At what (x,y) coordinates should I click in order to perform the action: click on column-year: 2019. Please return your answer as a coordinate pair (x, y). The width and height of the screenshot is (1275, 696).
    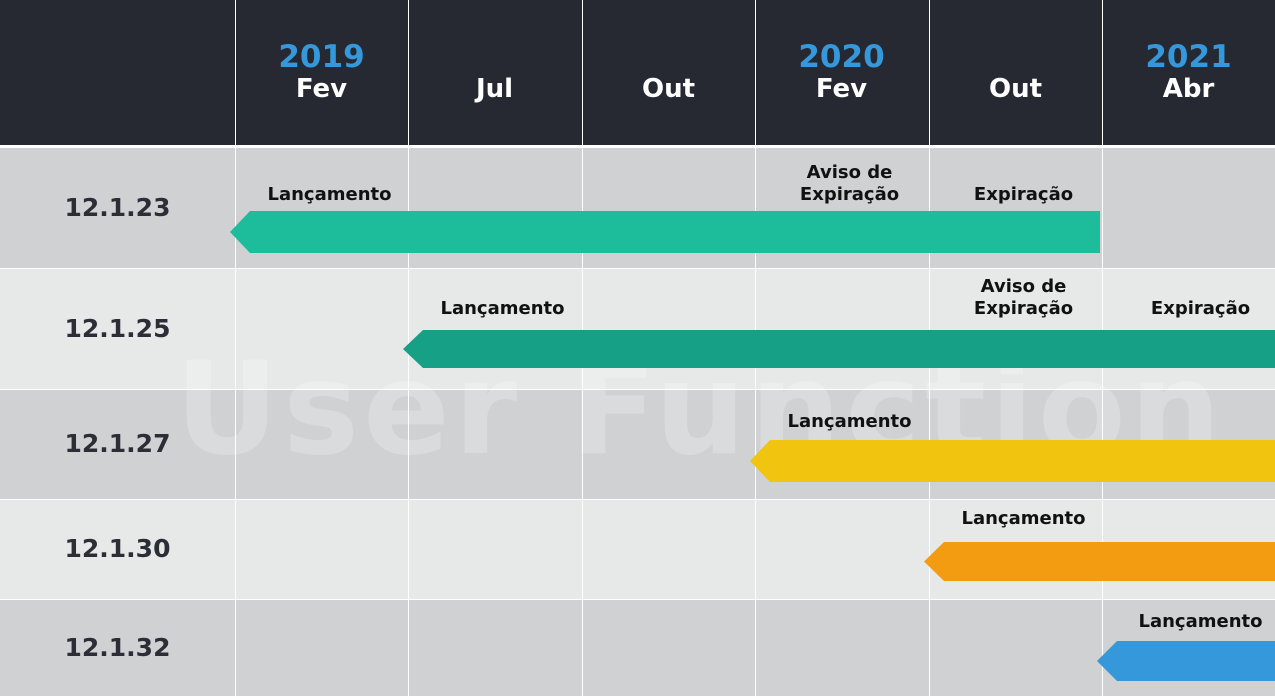
    Looking at the image, I should click on (321, 57).